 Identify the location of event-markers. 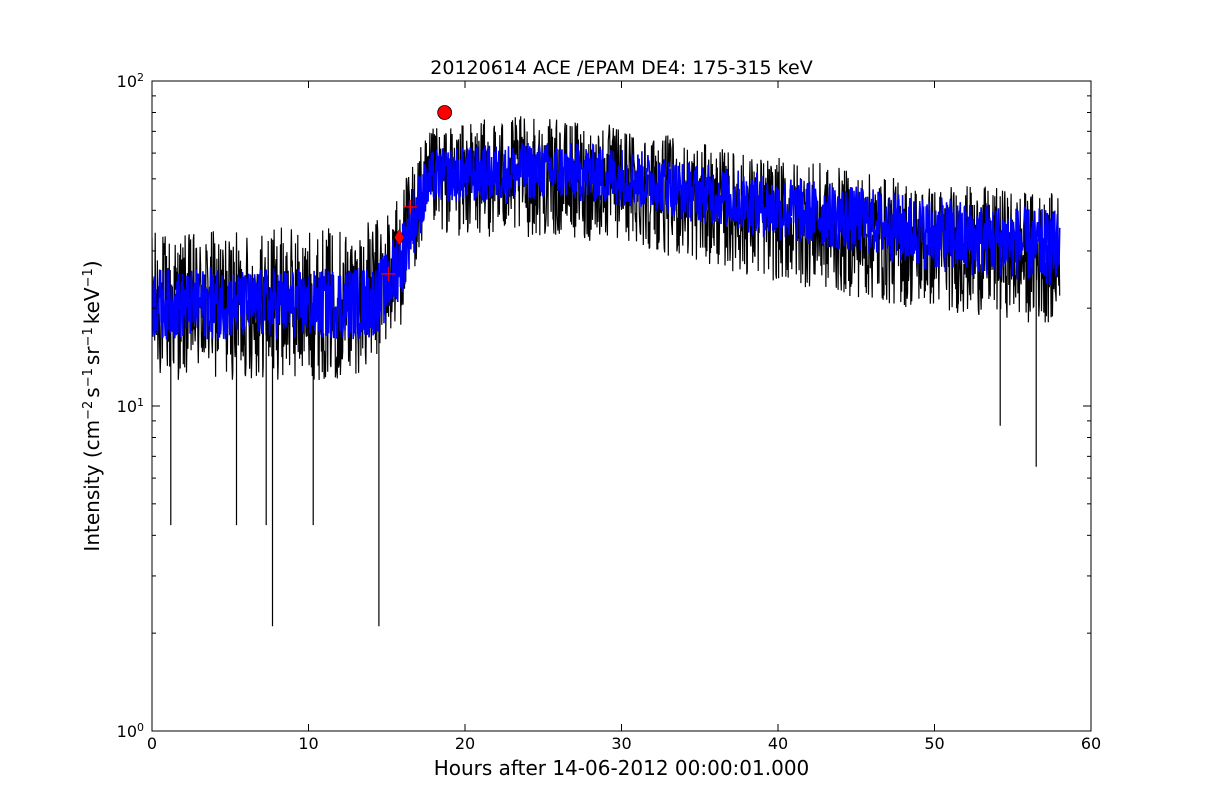
(417, 193).